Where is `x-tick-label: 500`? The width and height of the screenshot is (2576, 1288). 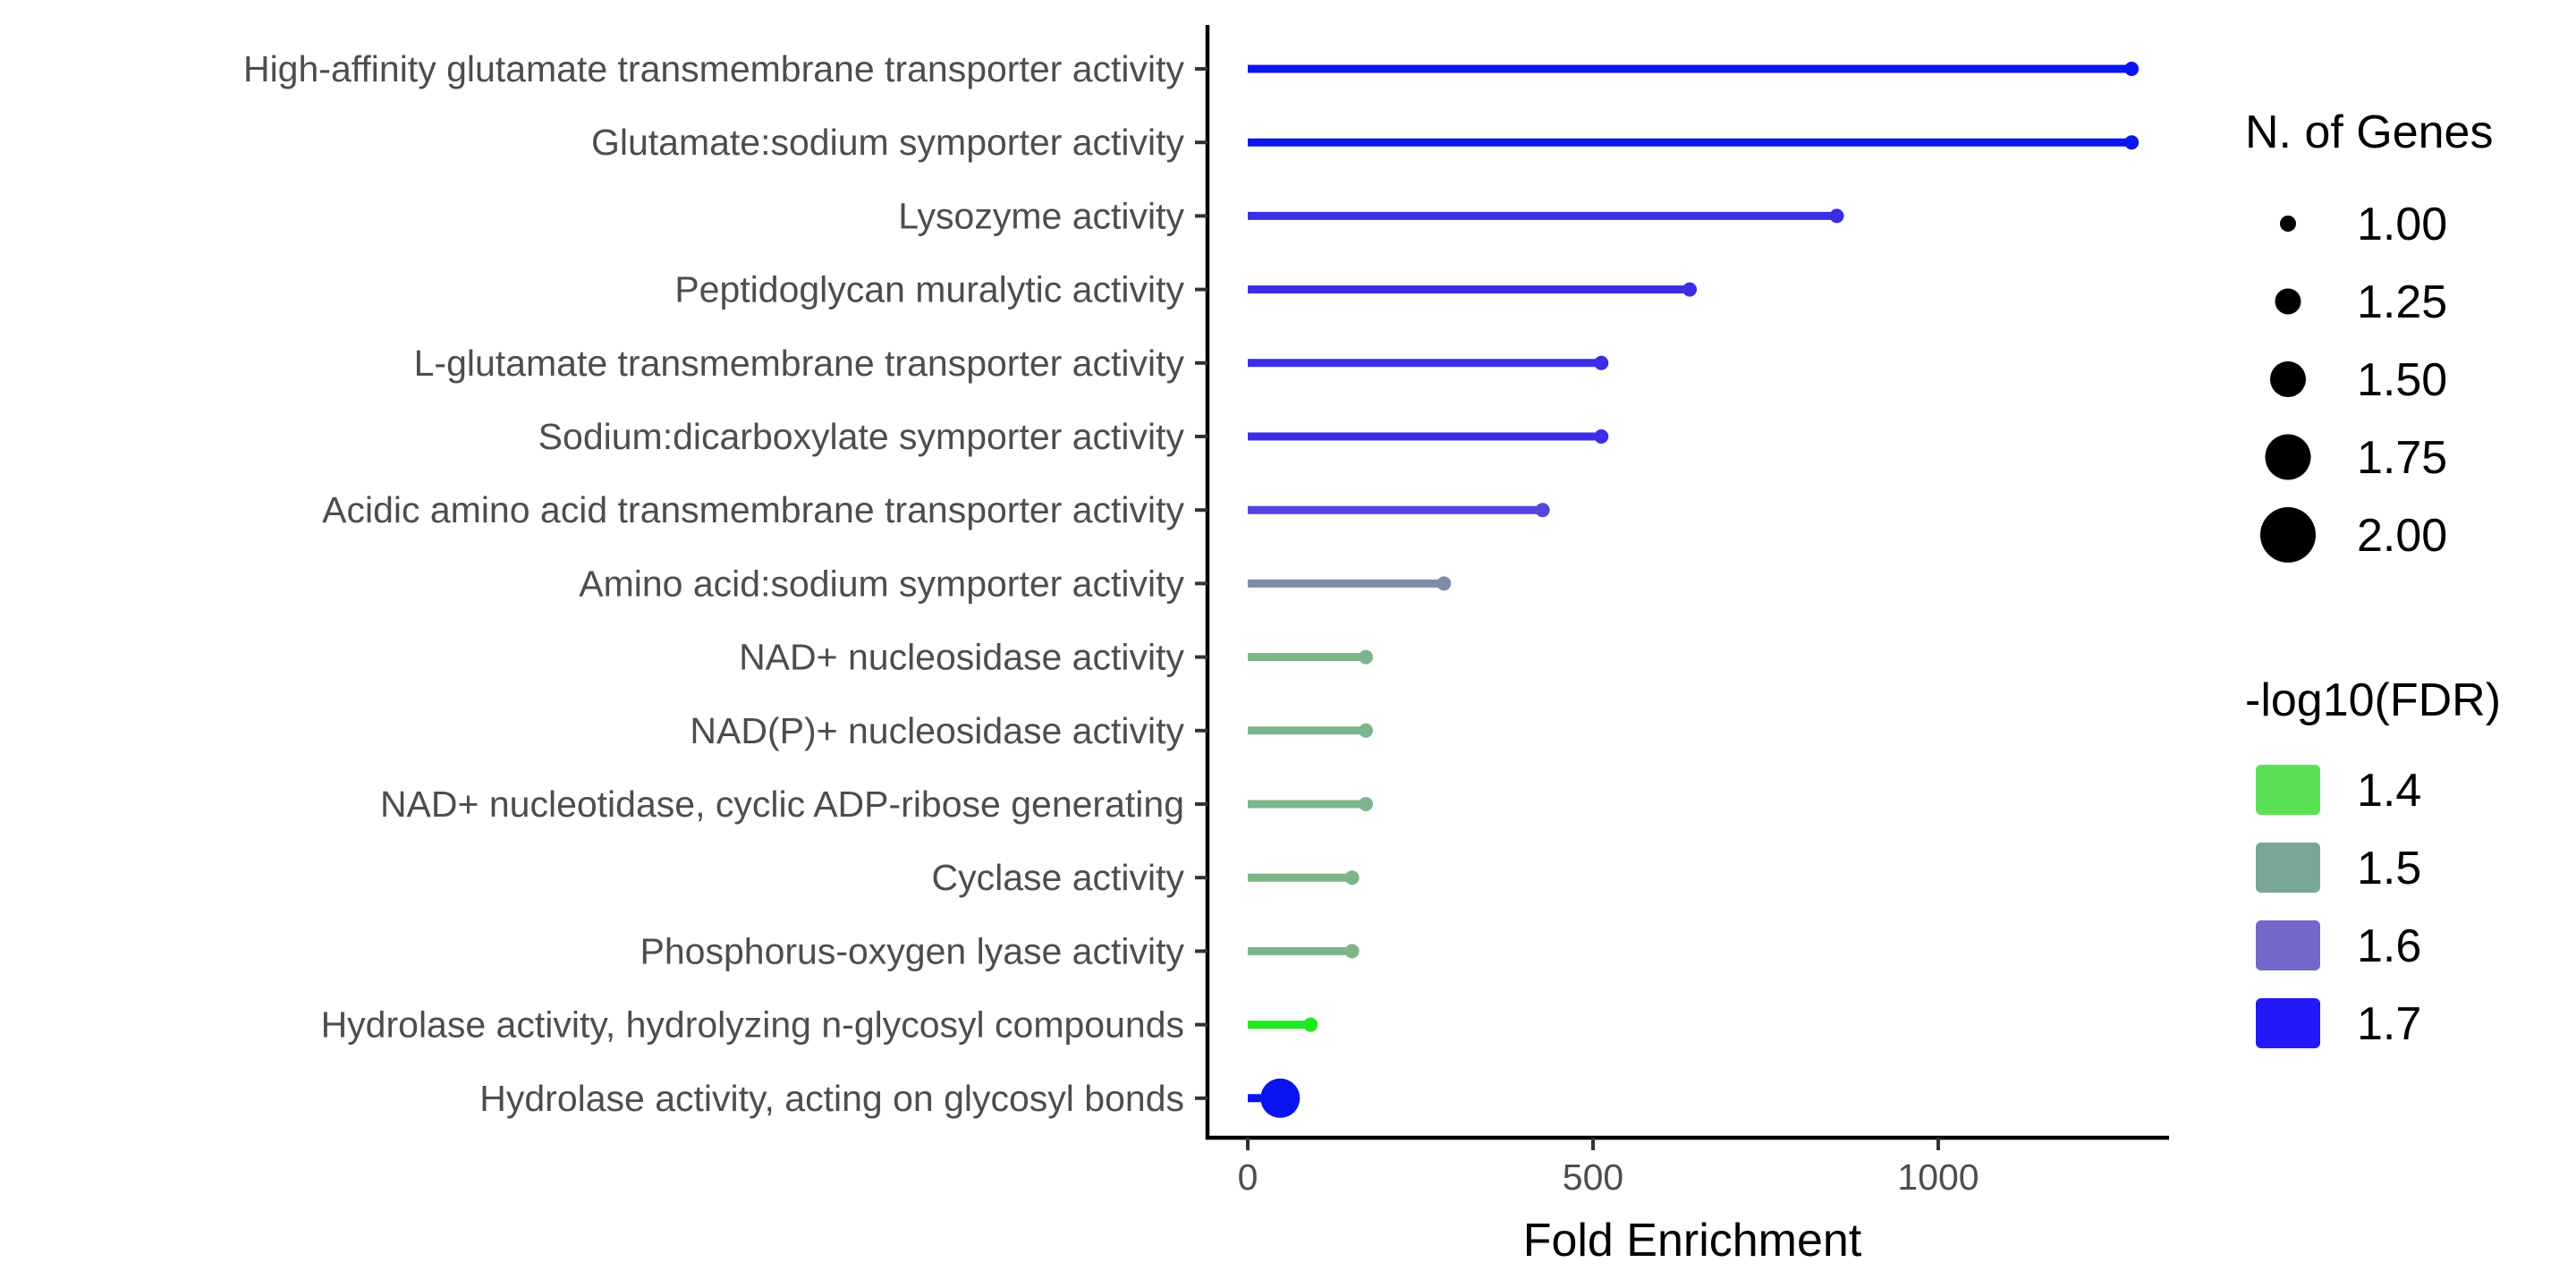
x-tick-label: 500 is located at coordinates (1593, 1177).